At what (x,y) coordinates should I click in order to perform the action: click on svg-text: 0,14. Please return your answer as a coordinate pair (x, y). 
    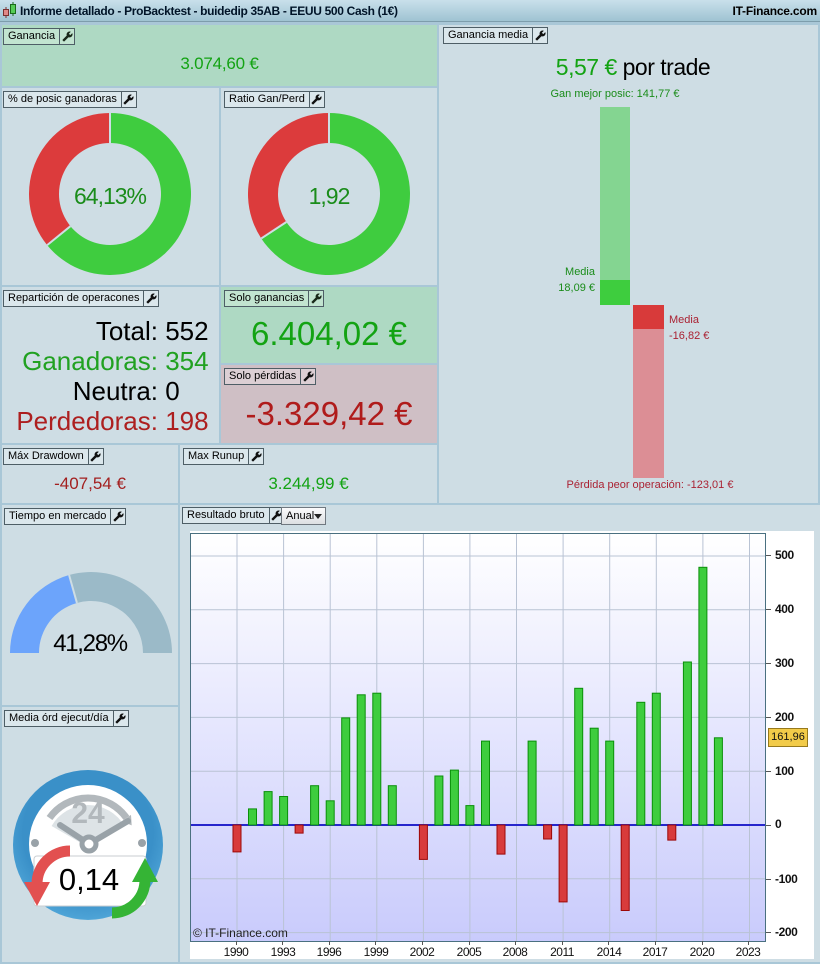
    Looking at the image, I should click on (89, 879).